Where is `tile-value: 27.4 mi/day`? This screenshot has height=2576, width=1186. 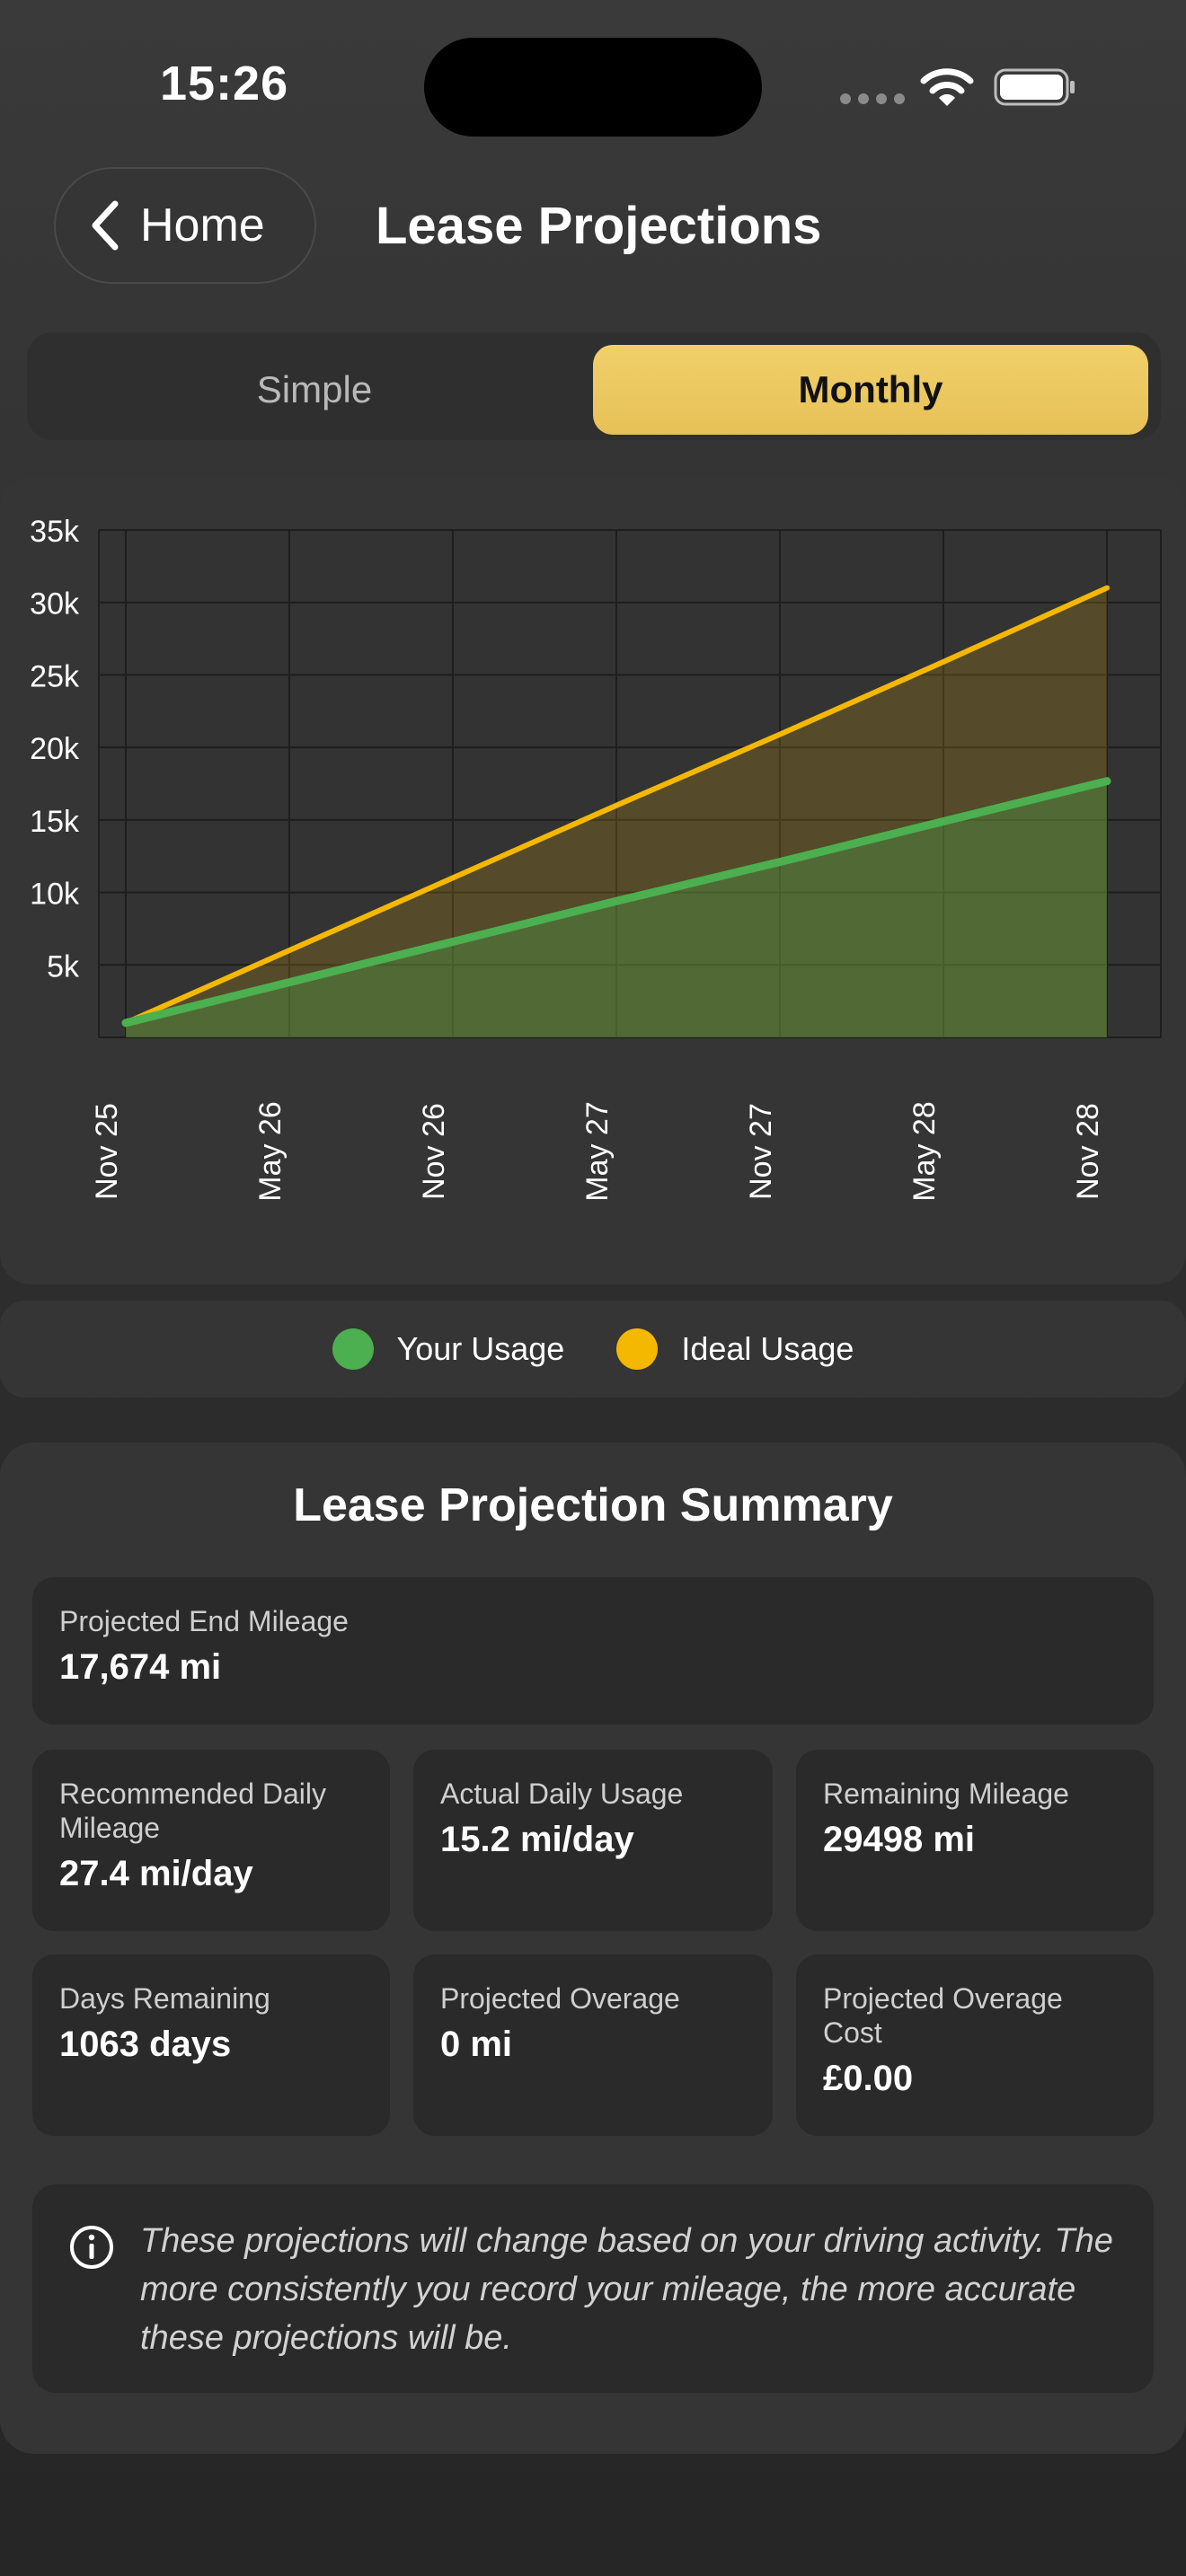 tile-value: 27.4 mi/day is located at coordinates (156, 1873).